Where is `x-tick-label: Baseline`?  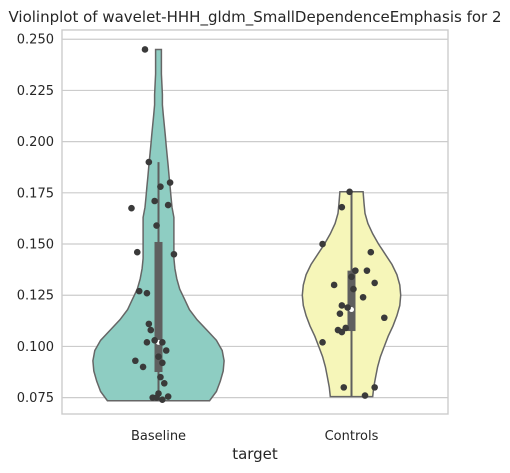 x-tick-label: Baseline is located at coordinates (158, 436).